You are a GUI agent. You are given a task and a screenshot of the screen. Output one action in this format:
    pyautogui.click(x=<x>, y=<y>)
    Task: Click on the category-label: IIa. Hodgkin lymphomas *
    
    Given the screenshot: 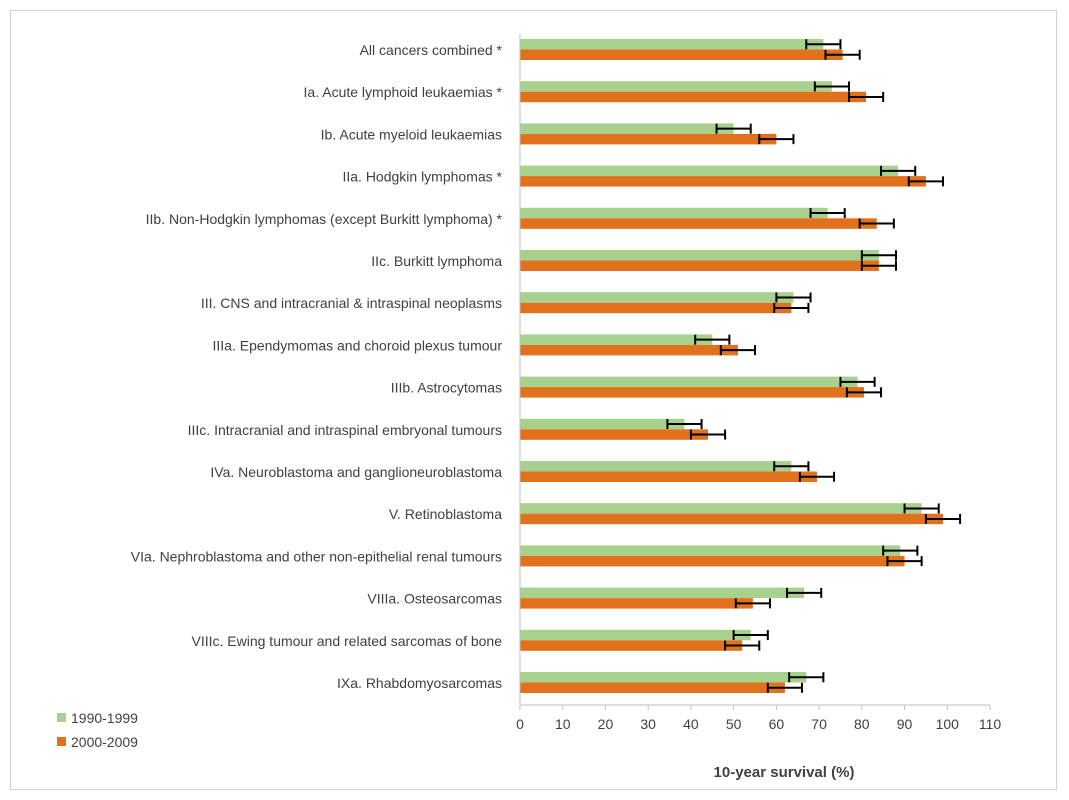 What is the action you would take?
    pyautogui.click(x=422, y=177)
    